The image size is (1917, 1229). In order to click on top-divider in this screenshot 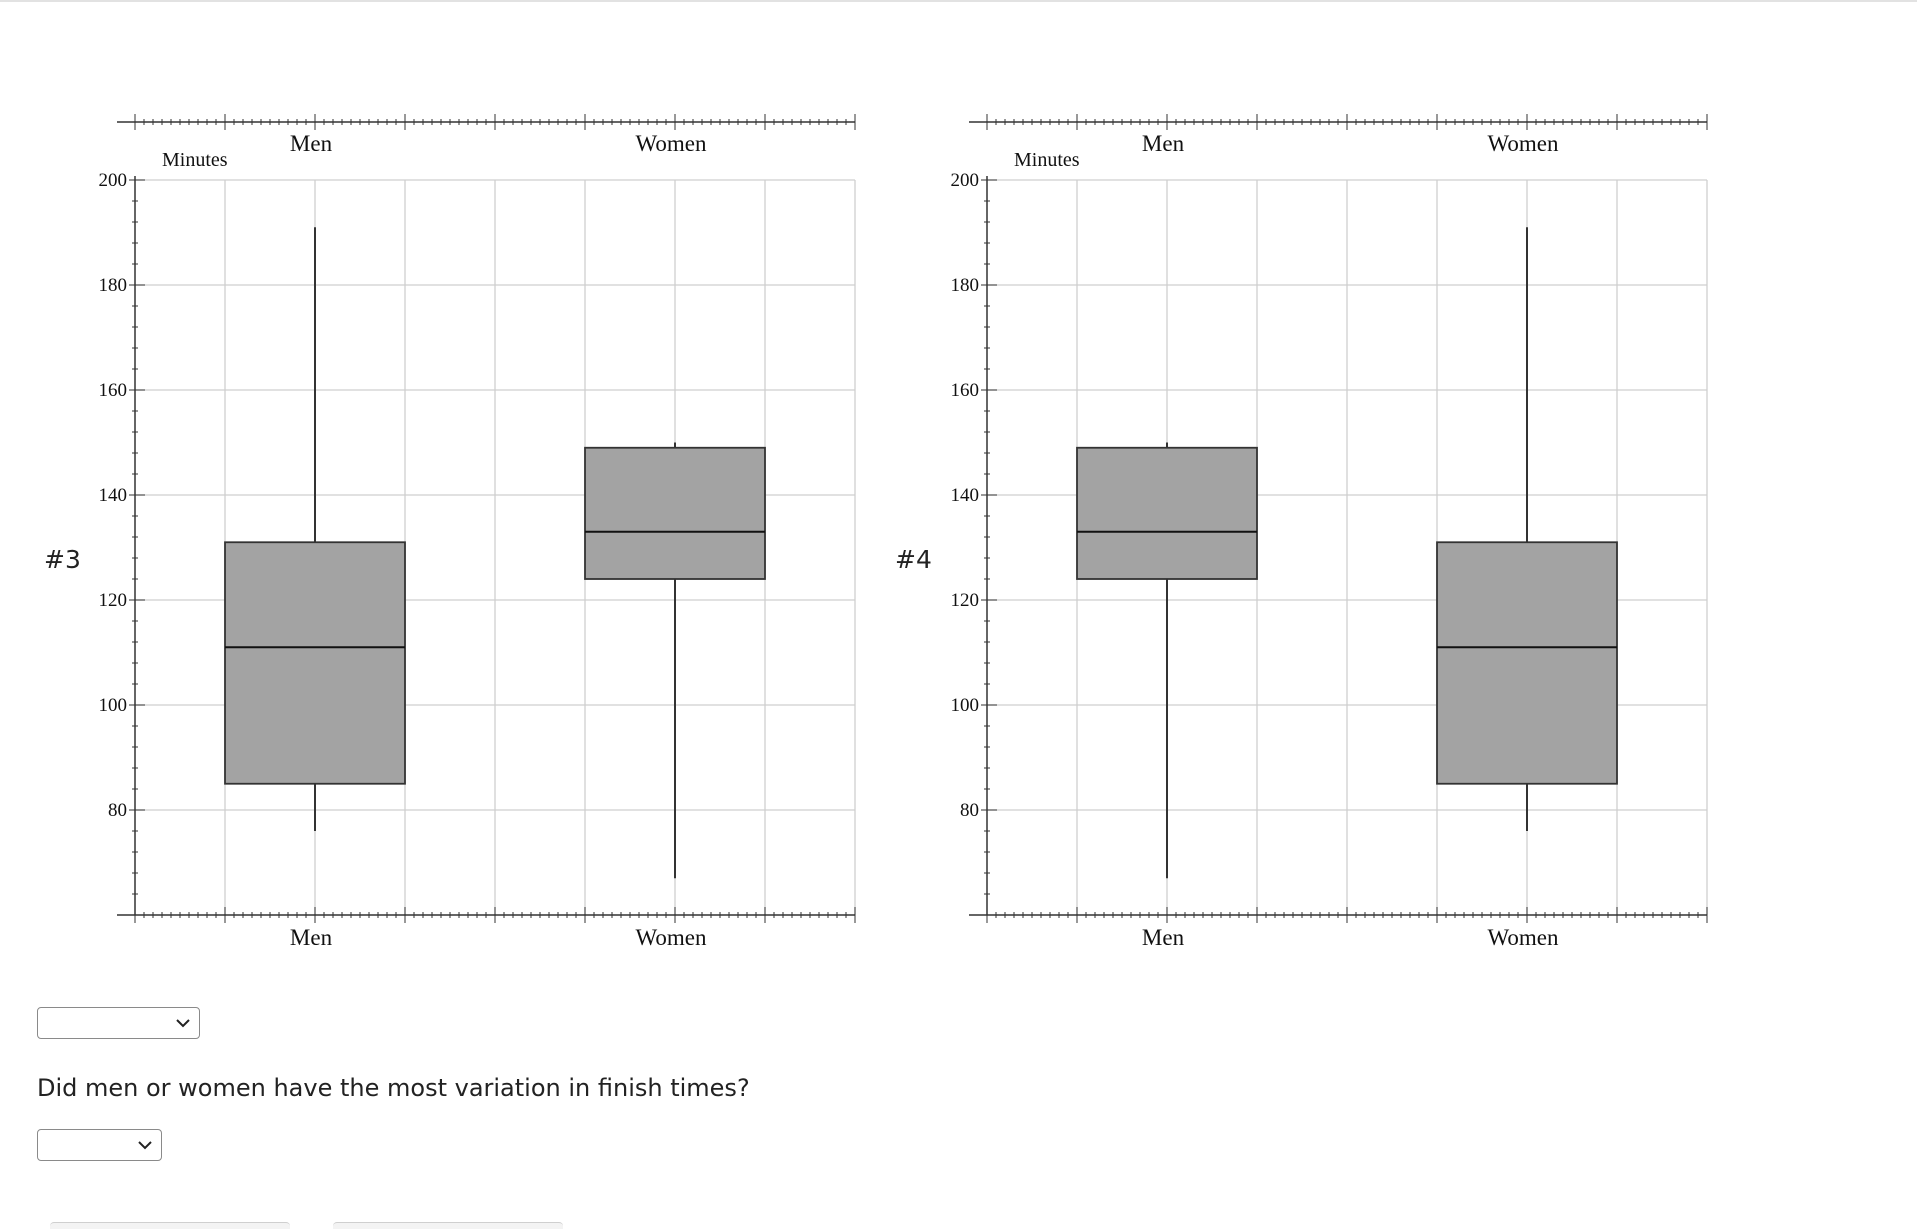, I will do `click(958, 1)`.